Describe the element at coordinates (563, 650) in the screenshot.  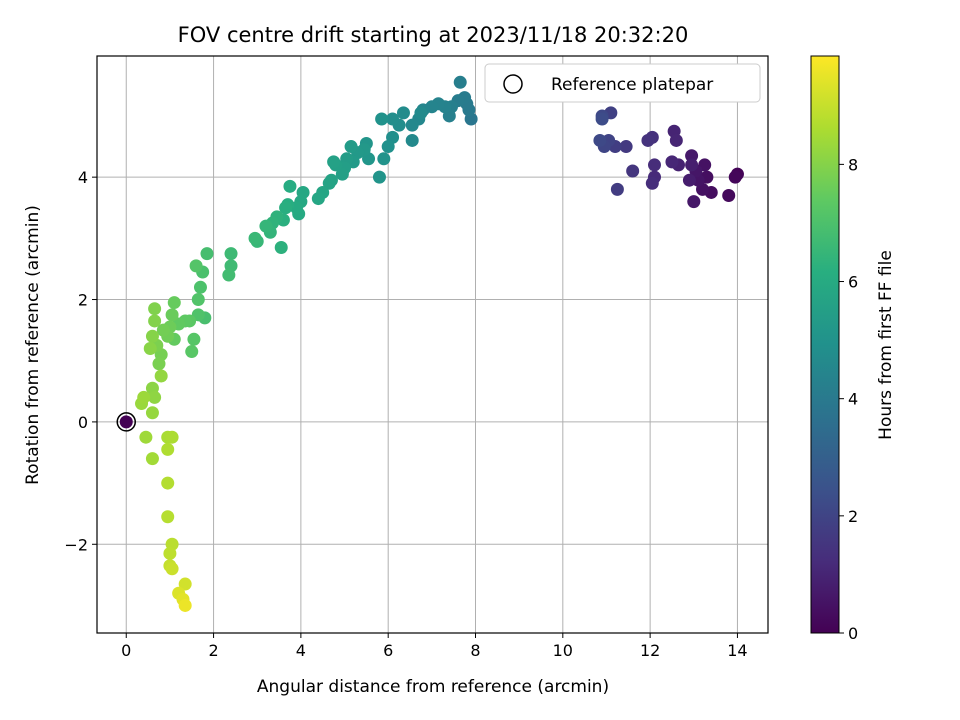
I see `x-tick-label: 10` at that location.